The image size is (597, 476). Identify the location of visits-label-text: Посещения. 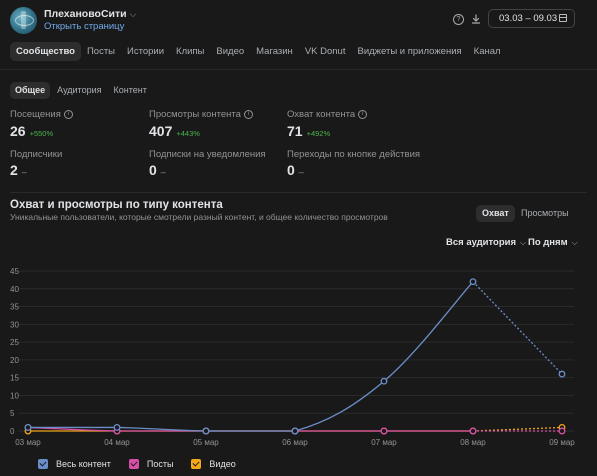
(35, 114).